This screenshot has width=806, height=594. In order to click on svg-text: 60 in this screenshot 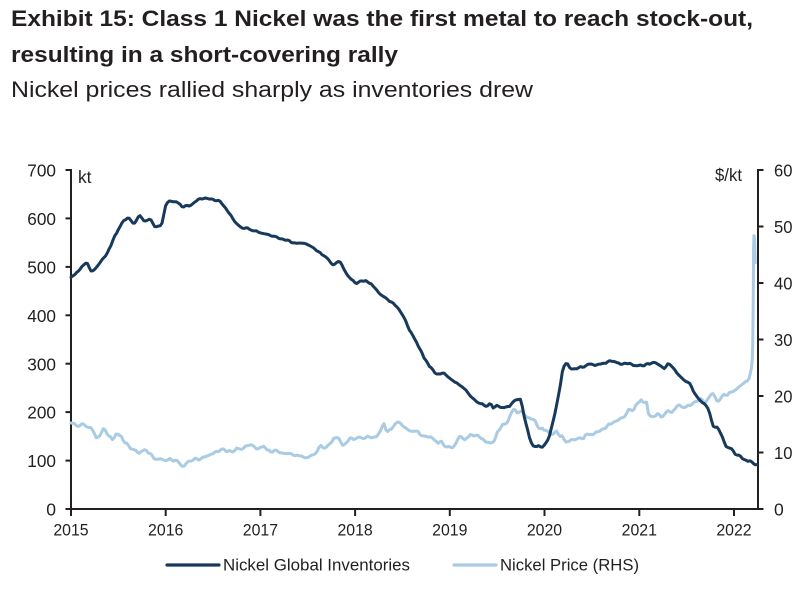, I will do `click(783, 171)`.